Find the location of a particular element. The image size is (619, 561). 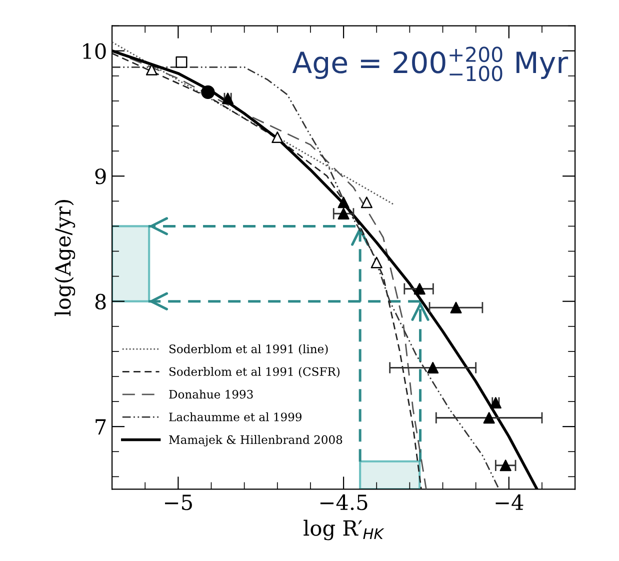

x-axis-title: log R′$_{HK}$ is located at coordinates (344, 530).